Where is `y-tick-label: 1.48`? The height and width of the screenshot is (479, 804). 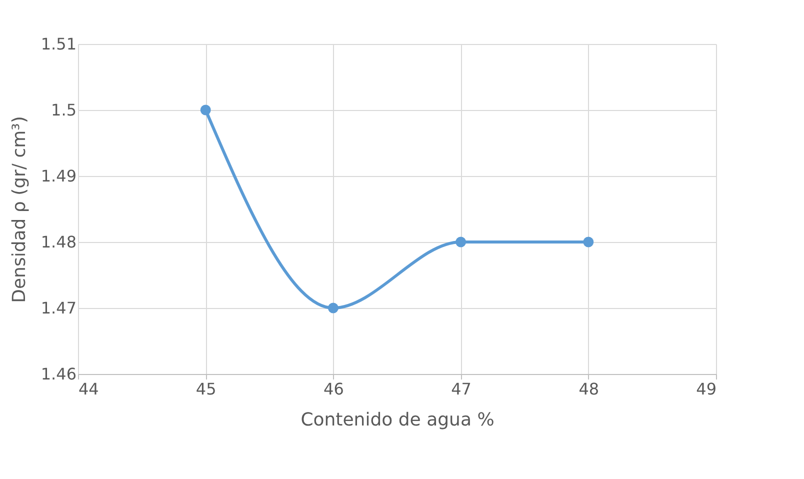 y-tick-label: 1.48 is located at coordinates (58, 242).